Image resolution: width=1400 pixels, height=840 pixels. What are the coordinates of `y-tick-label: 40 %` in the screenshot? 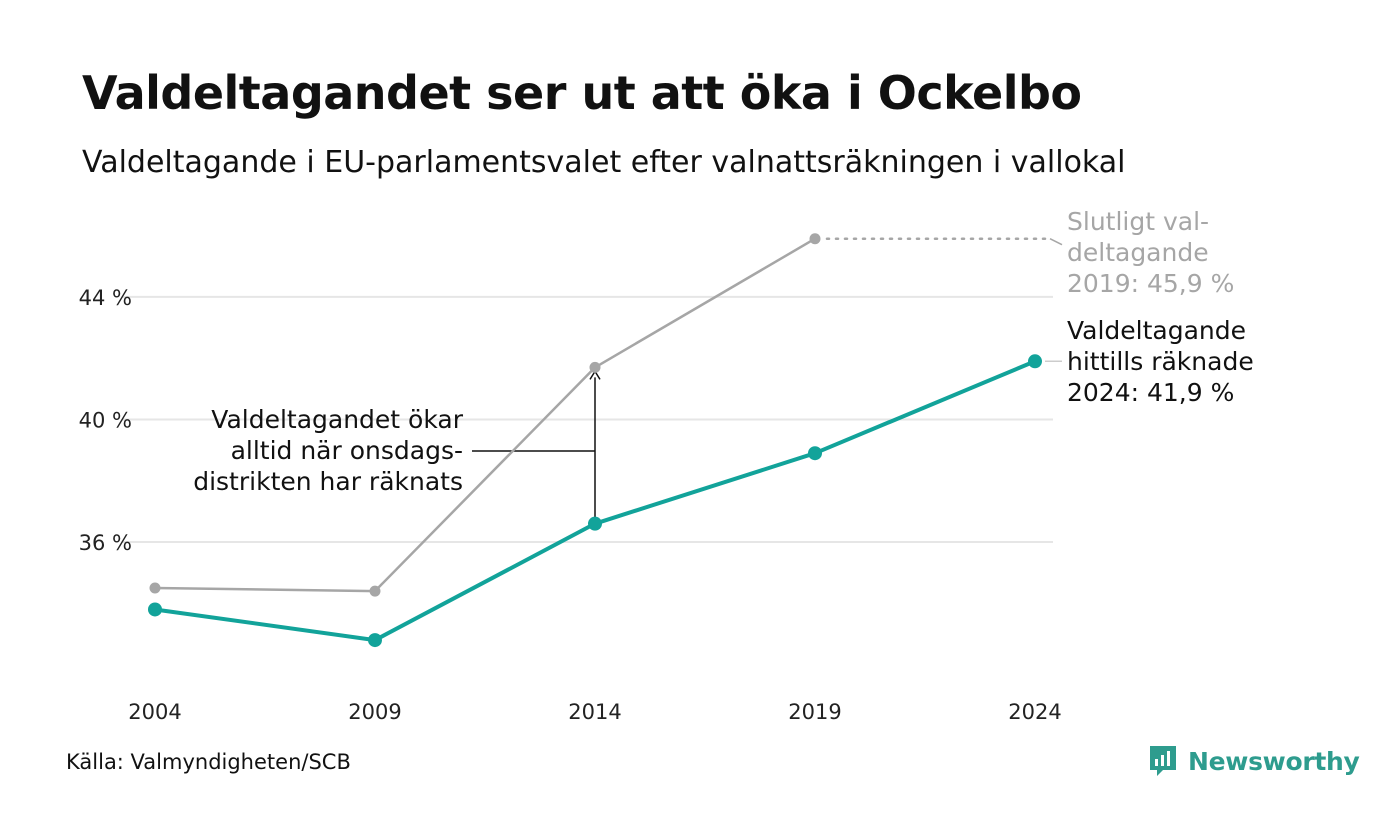 It's located at (105, 420).